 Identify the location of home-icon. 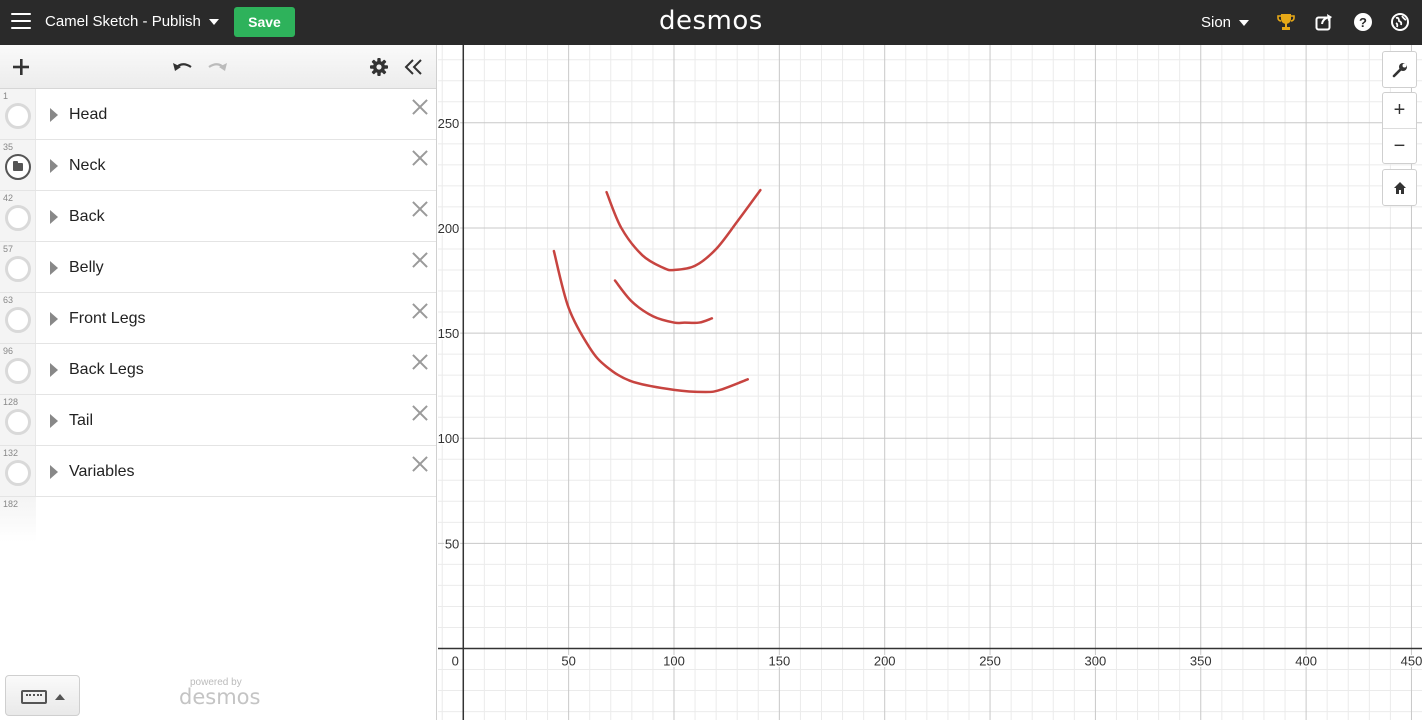
(1399, 187).